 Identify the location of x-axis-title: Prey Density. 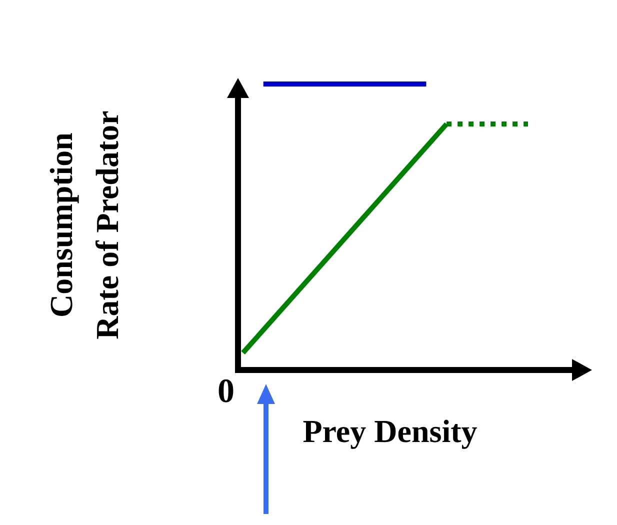
(390, 431).